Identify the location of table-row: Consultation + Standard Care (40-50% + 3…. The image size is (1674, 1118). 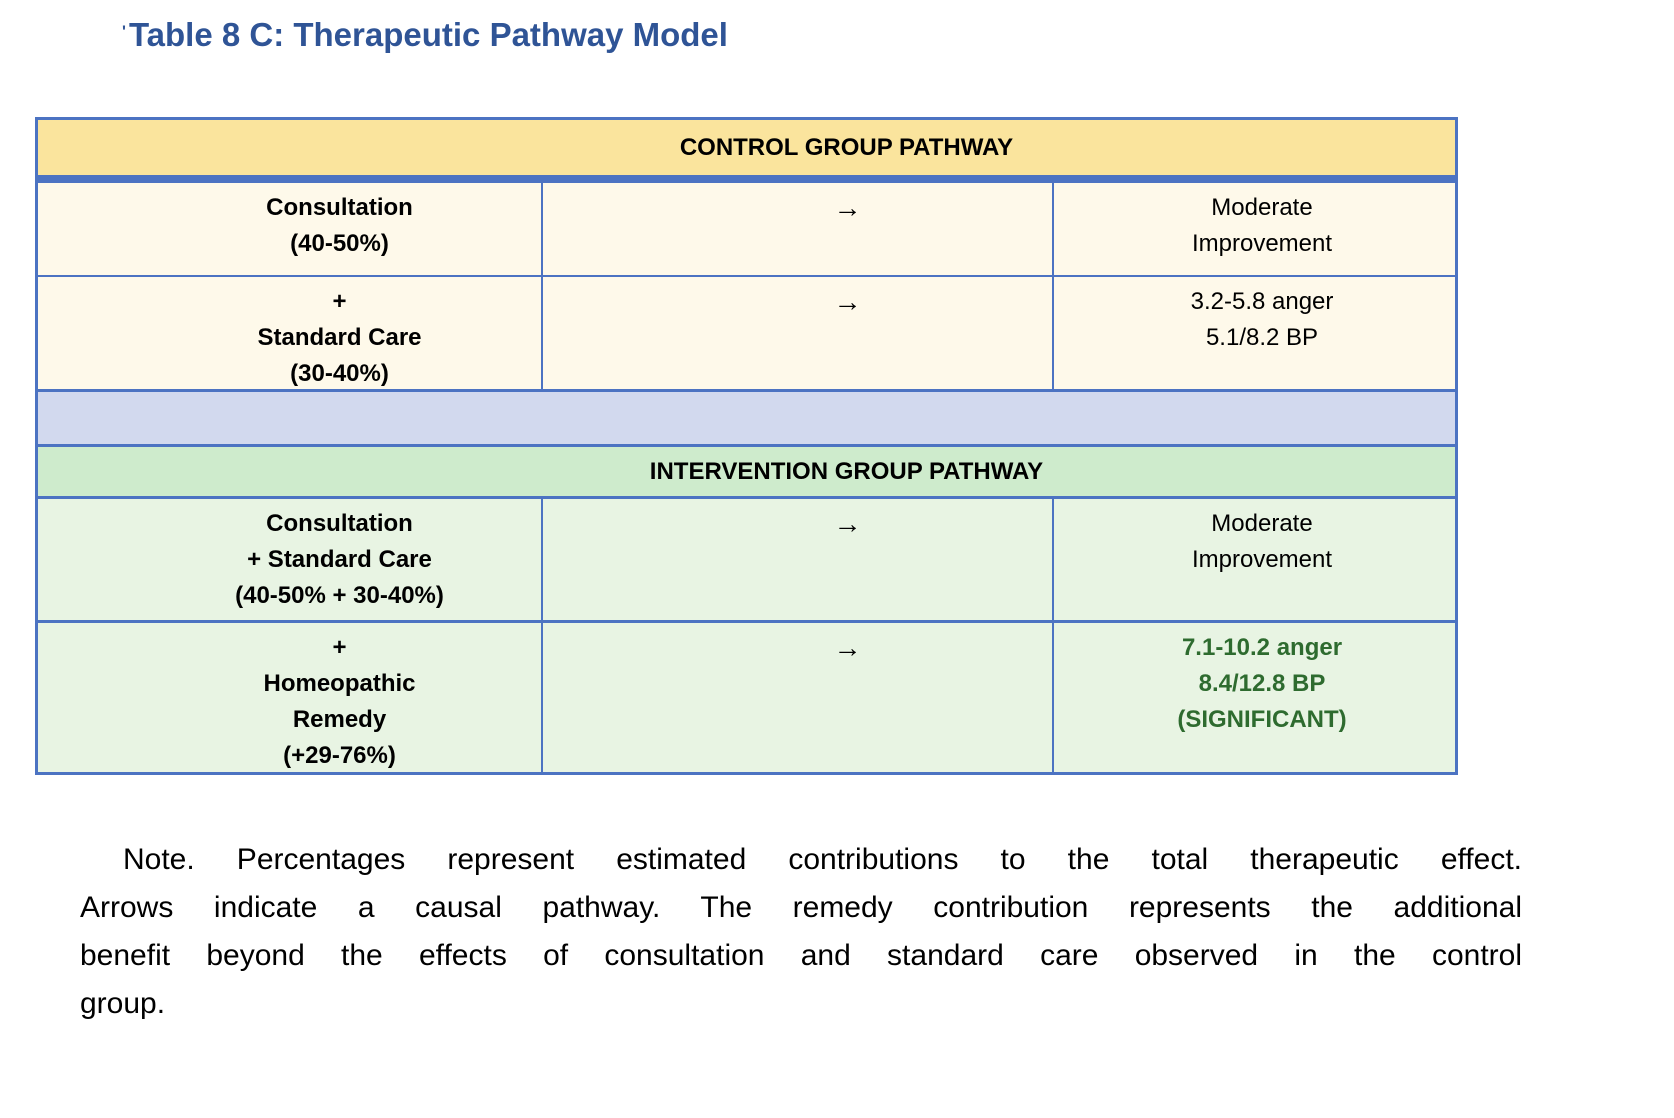
(746, 558).